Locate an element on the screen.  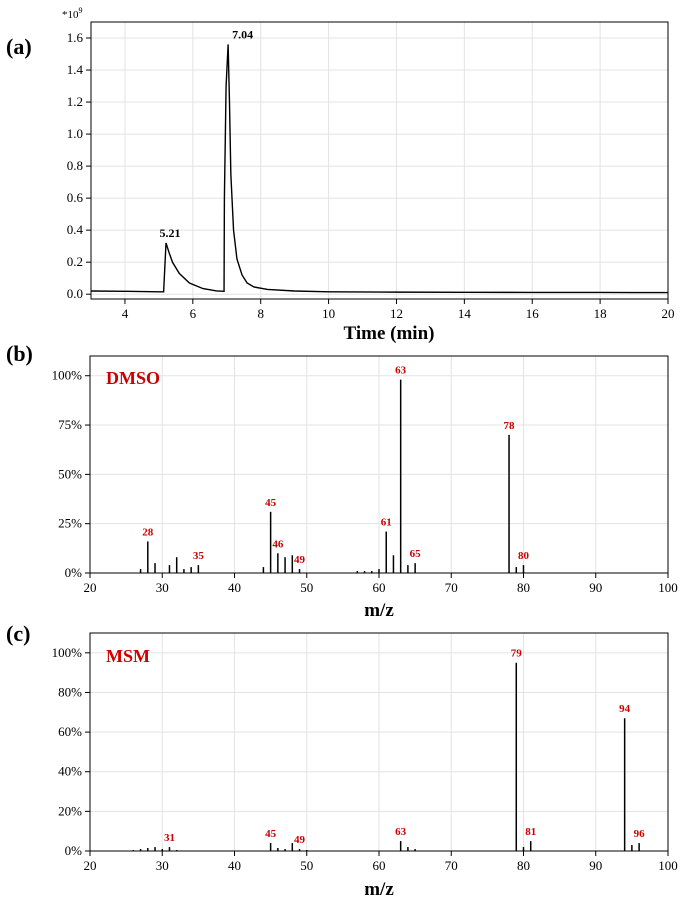
x-axis-title-b: m/z is located at coordinates (379, 610).